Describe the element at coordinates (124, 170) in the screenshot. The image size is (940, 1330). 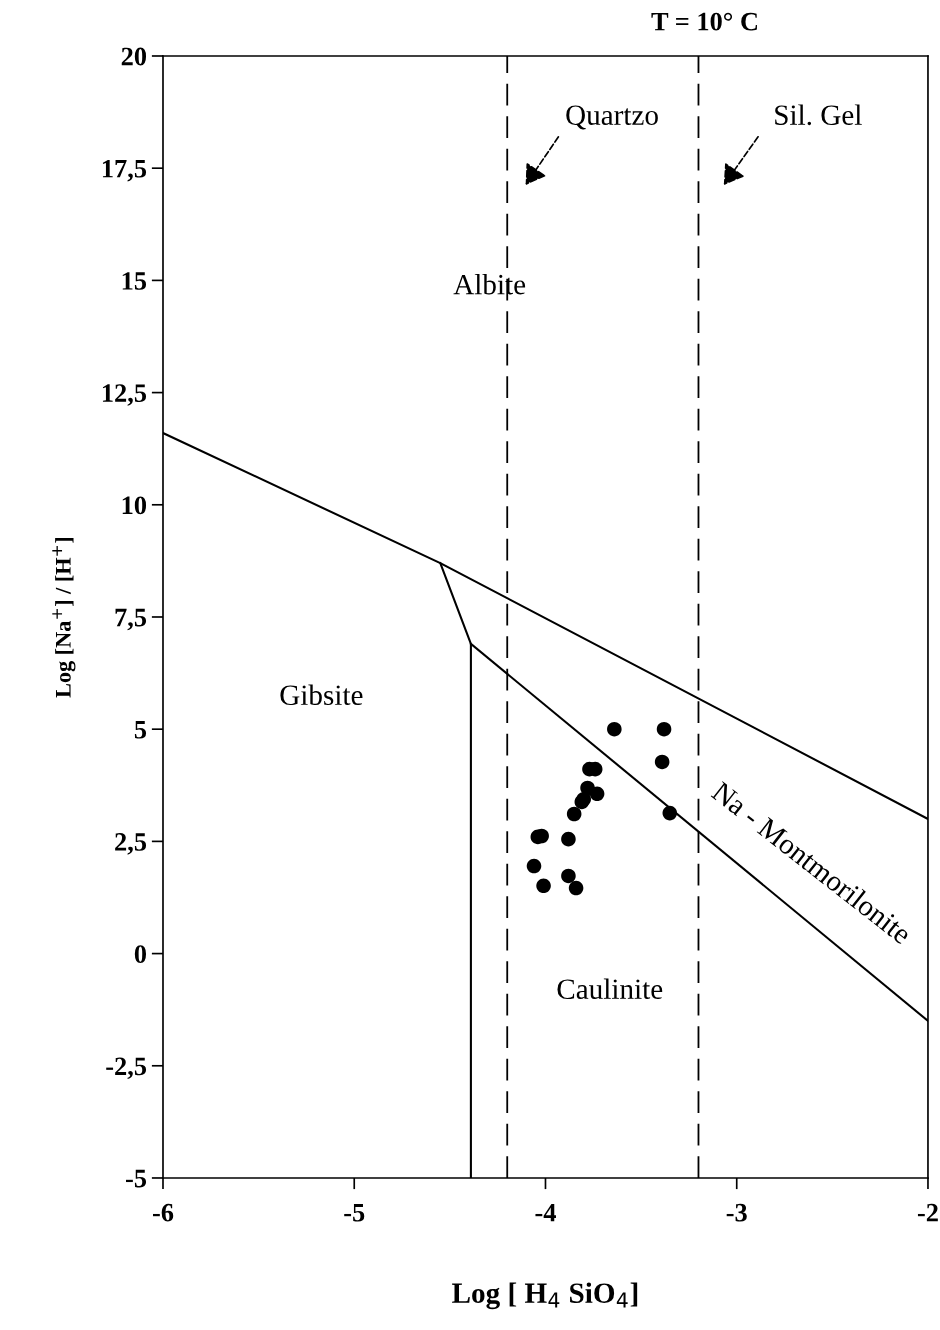
I see `y-tick-label: 17,5` at that location.